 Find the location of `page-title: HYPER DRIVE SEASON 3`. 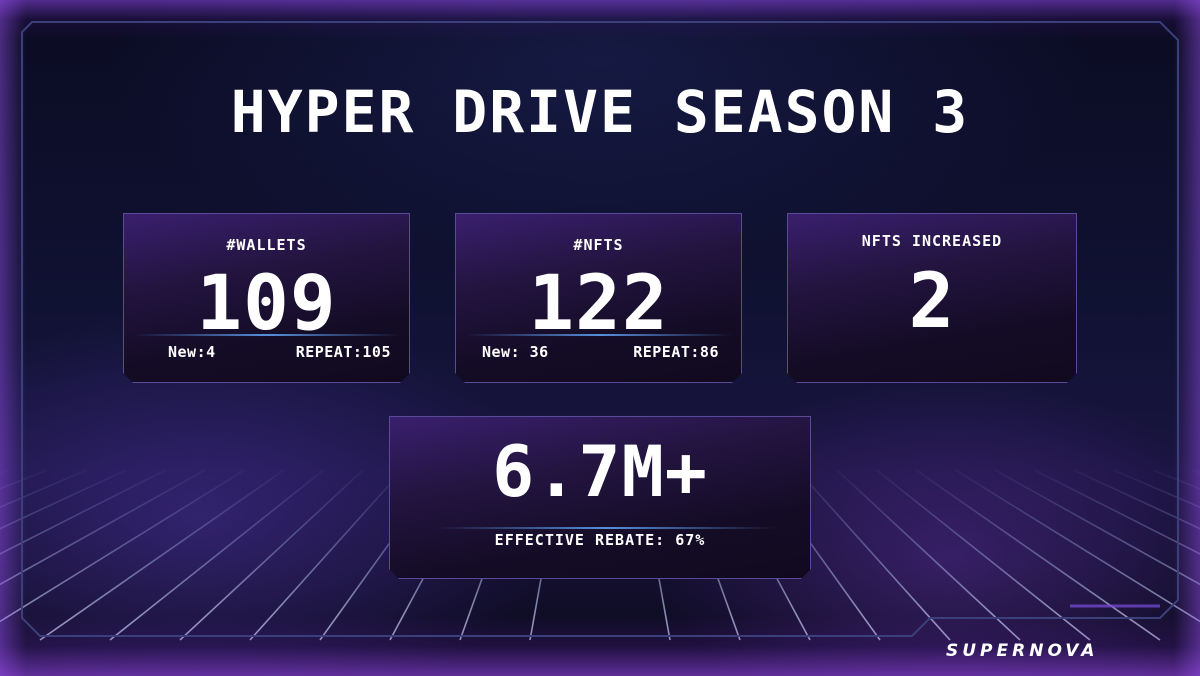

page-title: HYPER DRIVE SEASON 3 is located at coordinates (600, 112).